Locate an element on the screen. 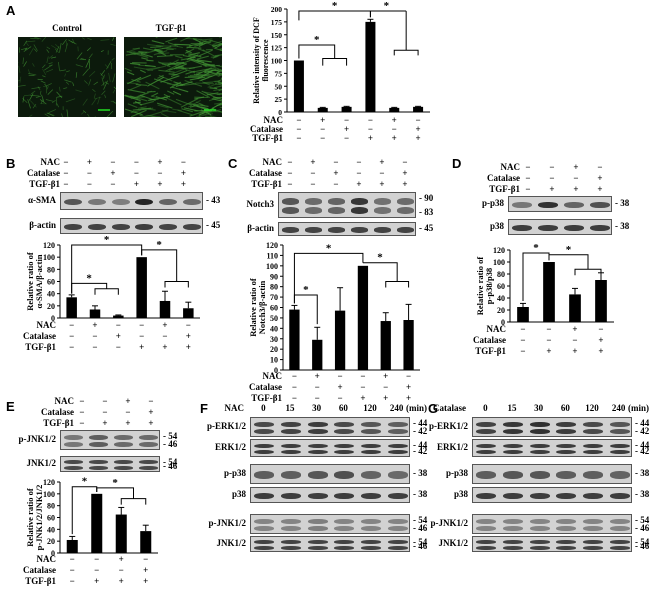 This screenshot has height=589, width=650. y-axis-label: Notch3/β-actin is located at coordinates (262, 307).